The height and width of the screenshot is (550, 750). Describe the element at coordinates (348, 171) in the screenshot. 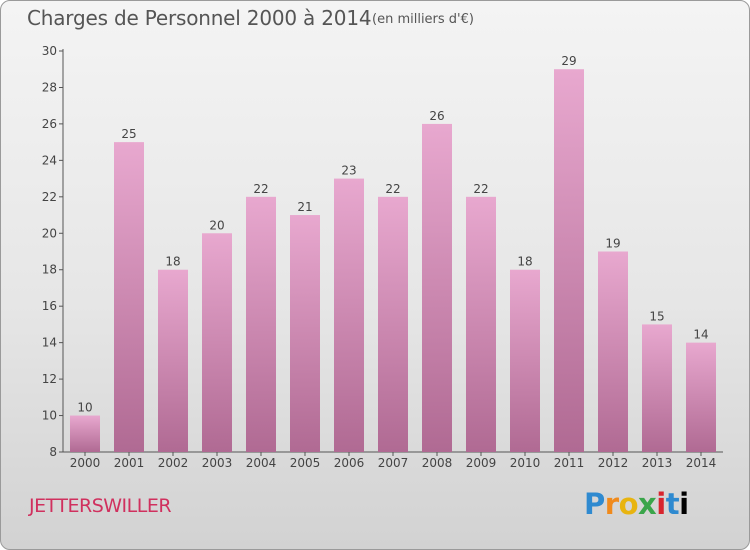

I see `data-label: 23` at that location.